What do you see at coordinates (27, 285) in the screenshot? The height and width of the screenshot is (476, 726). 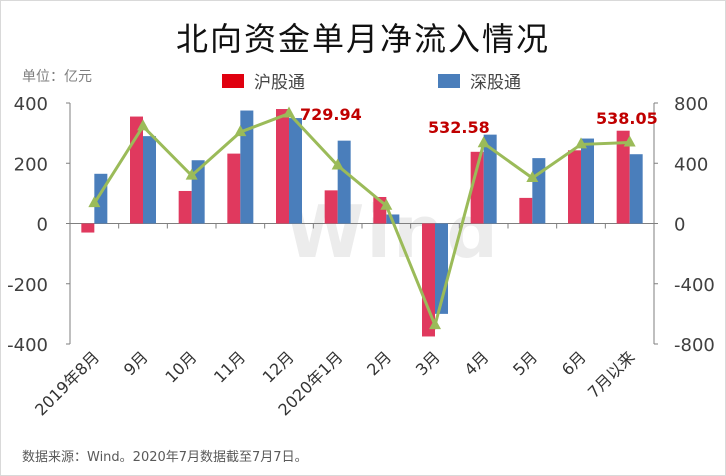 I see `left-tick-label: -200` at bounding box center [27, 285].